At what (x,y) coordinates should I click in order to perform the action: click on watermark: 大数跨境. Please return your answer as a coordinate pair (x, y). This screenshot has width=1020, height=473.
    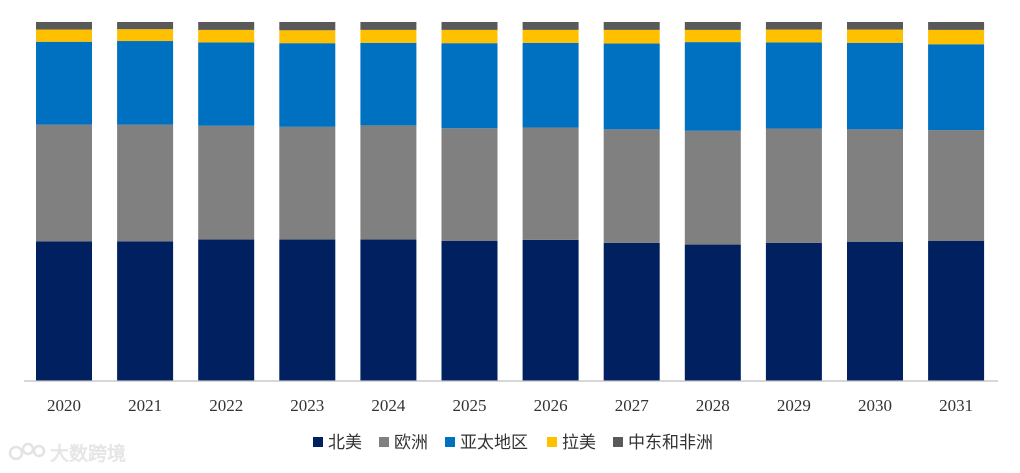
    Looking at the image, I should click on (67, 452).